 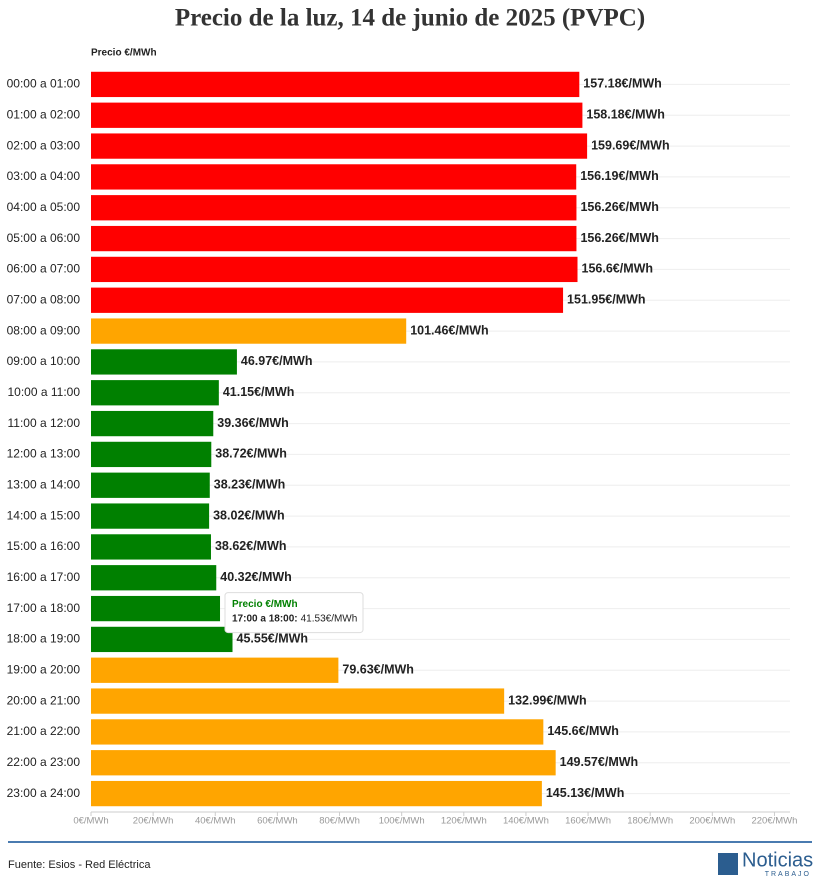 What do you see at coordinates (588, 821) in the screenshot?
I see `x-tick-label: 160€/MWh` at bounding box center [588, 821].